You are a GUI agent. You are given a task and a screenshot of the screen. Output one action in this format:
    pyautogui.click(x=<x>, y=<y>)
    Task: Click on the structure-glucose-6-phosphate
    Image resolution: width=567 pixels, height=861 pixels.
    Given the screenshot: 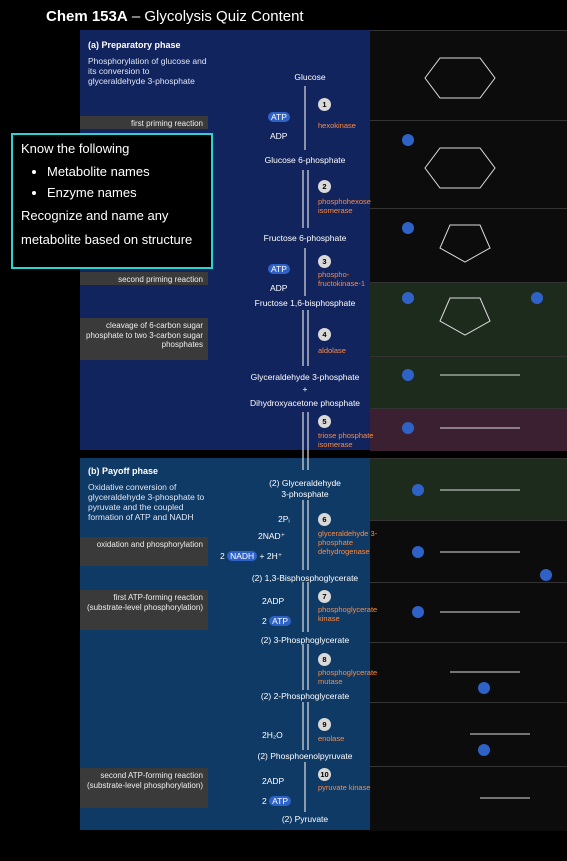 What is the action you would take?
    pyautogui.click(x=468, y=164)
    